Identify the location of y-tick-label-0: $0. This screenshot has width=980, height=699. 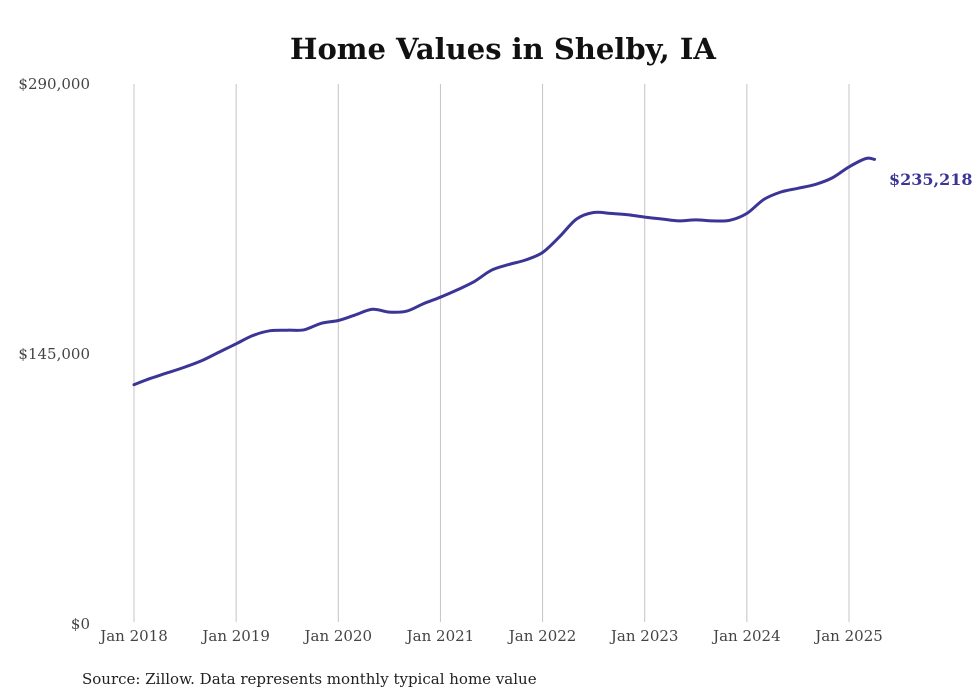
(80, 624).